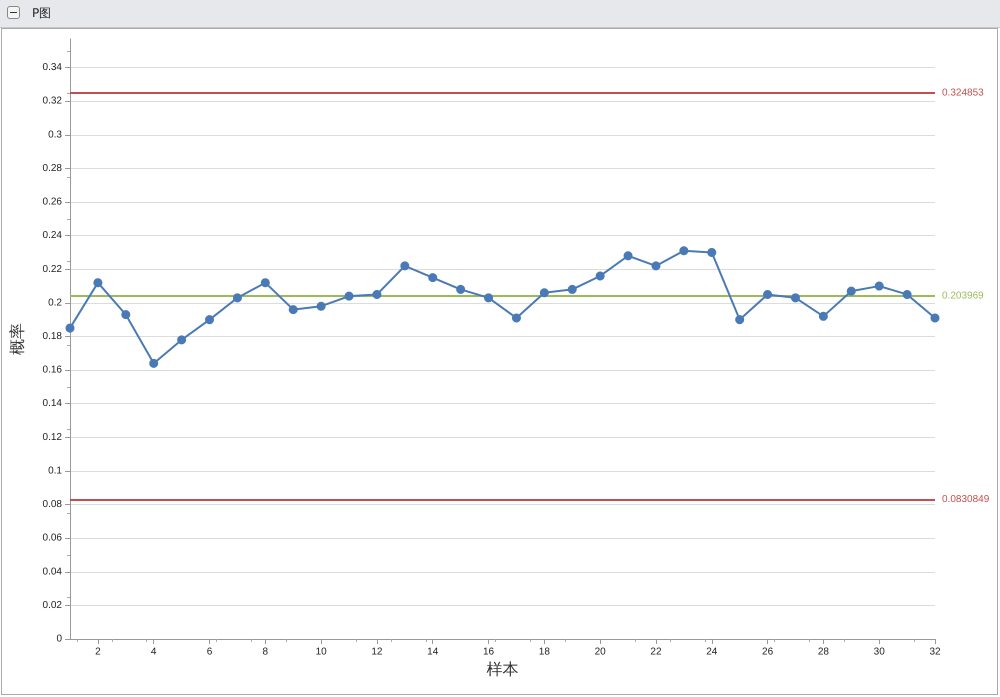 This screenshot has height=697, width=1000. What do you see at coordinates (98, 652) in the screenshot?
I see `x-tick-label: 2` at bounding box center [98, 652].